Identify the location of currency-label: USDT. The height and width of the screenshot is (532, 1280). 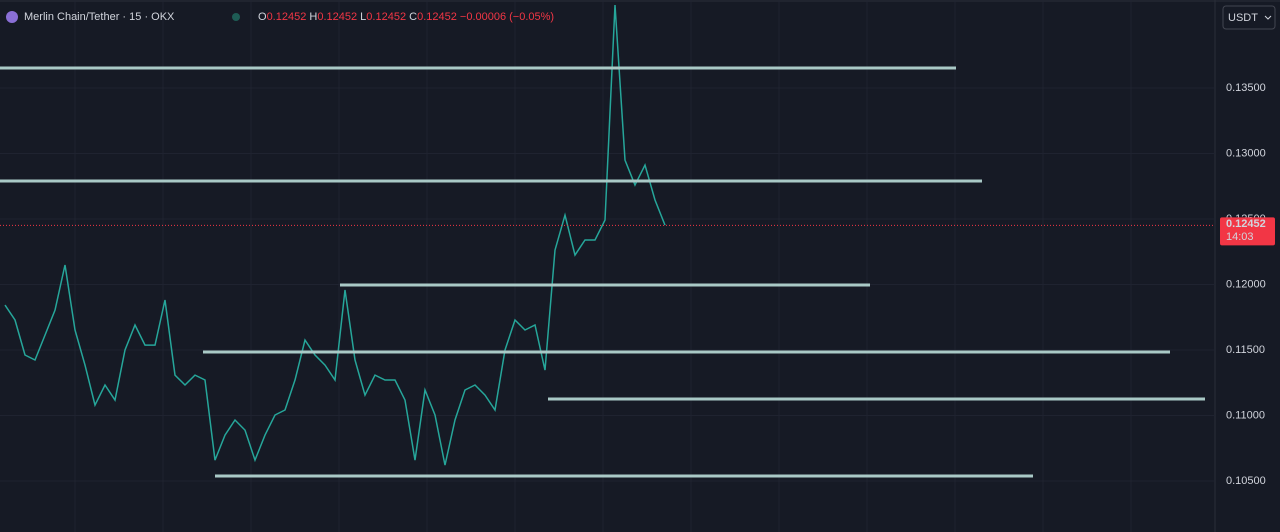
(1243, 18).